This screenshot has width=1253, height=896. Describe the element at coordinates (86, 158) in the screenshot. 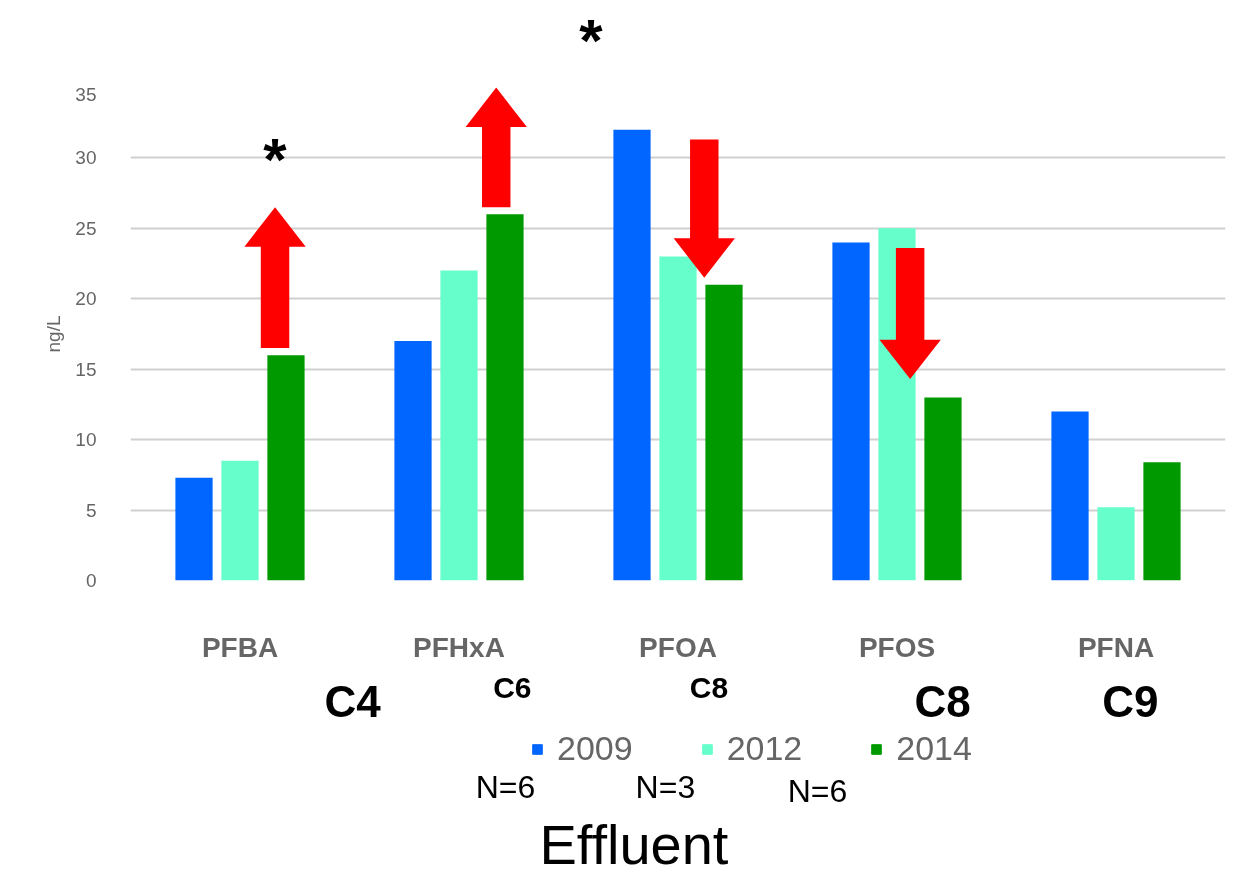

I see `y-tick-label: 30` at that location.